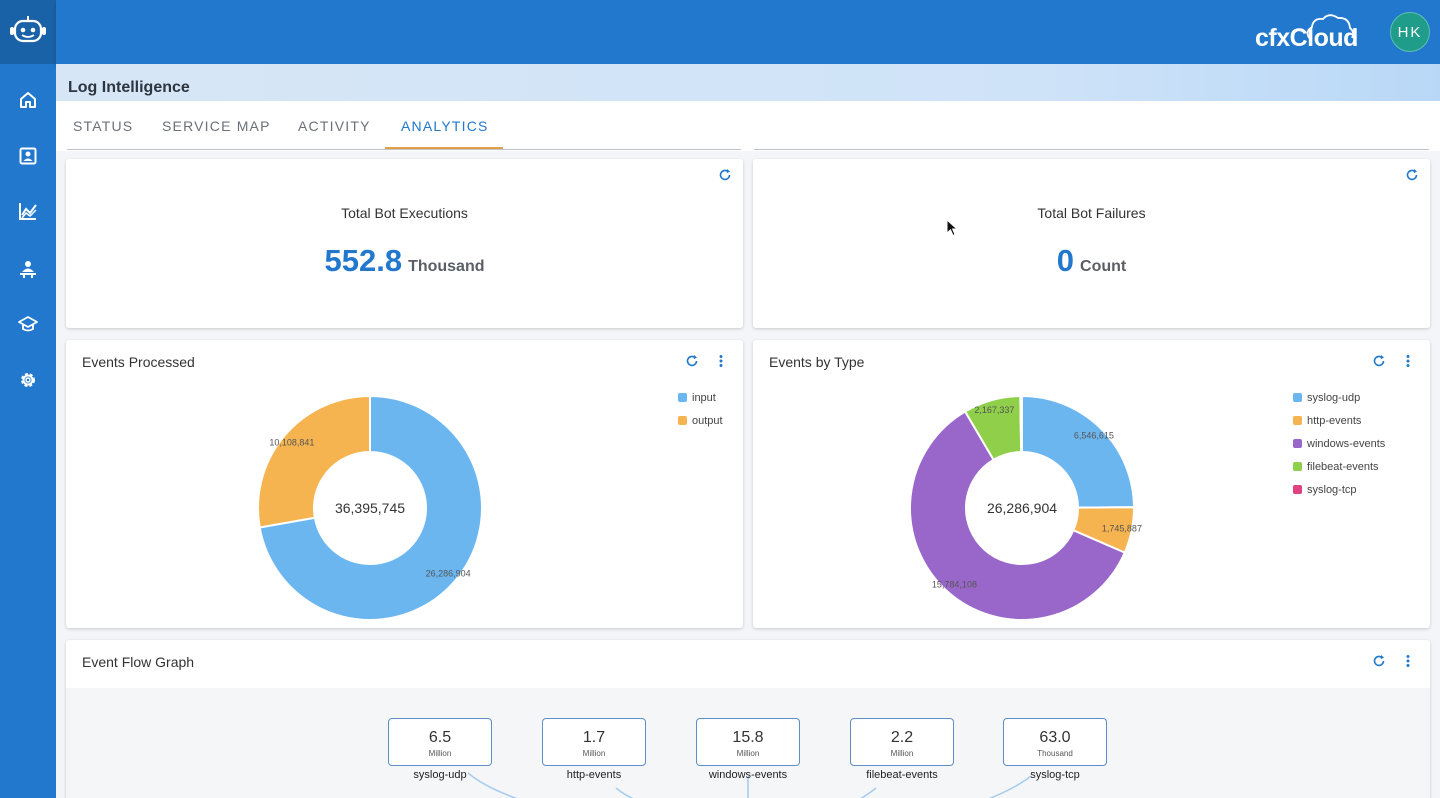  I want to click on gear-icon, so click(28, 382).